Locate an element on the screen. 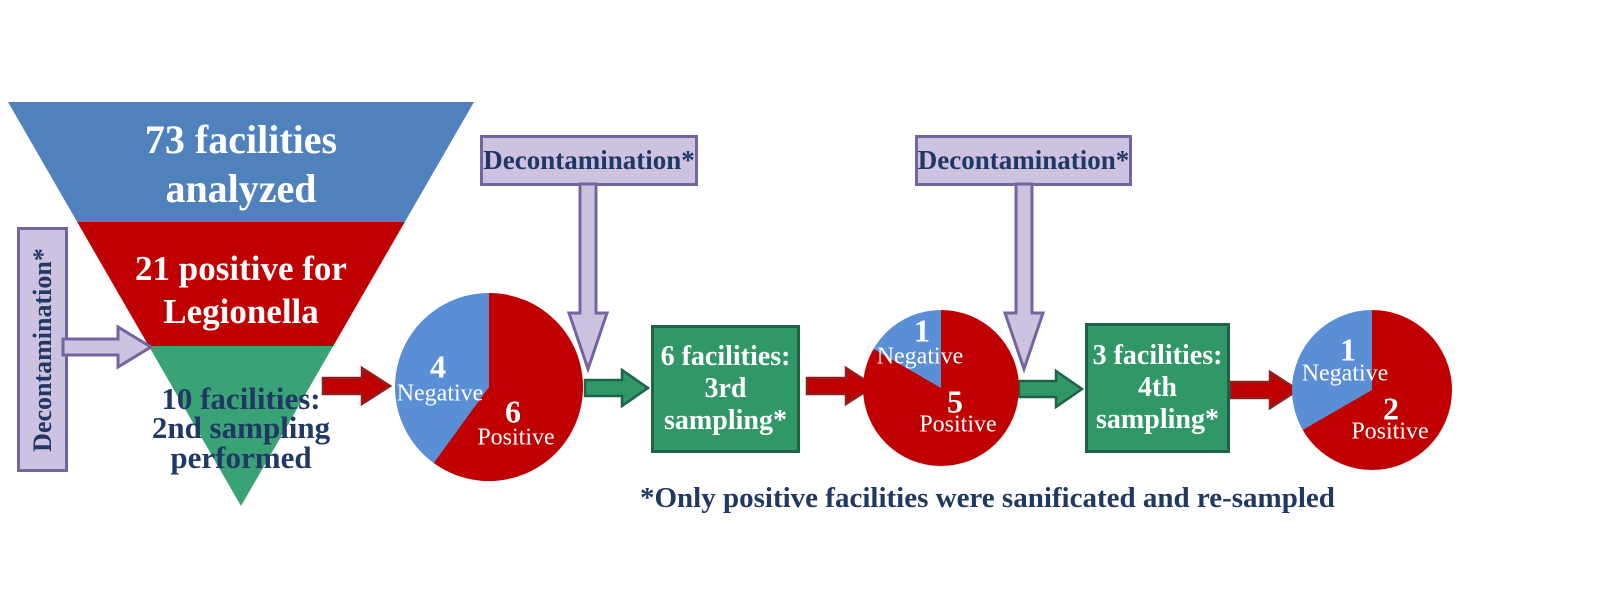 This screenshot has height=605, width=1600. stage-box-third-sampling: 6 facilities: 3rd sampling* is located at coordinates (725, 389).